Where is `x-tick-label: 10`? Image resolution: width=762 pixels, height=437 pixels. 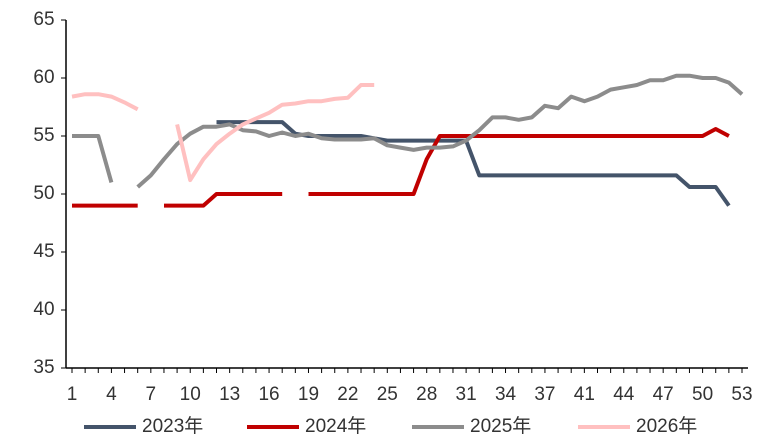 x-tick-label: 10 is located at coordinates (190, 394).